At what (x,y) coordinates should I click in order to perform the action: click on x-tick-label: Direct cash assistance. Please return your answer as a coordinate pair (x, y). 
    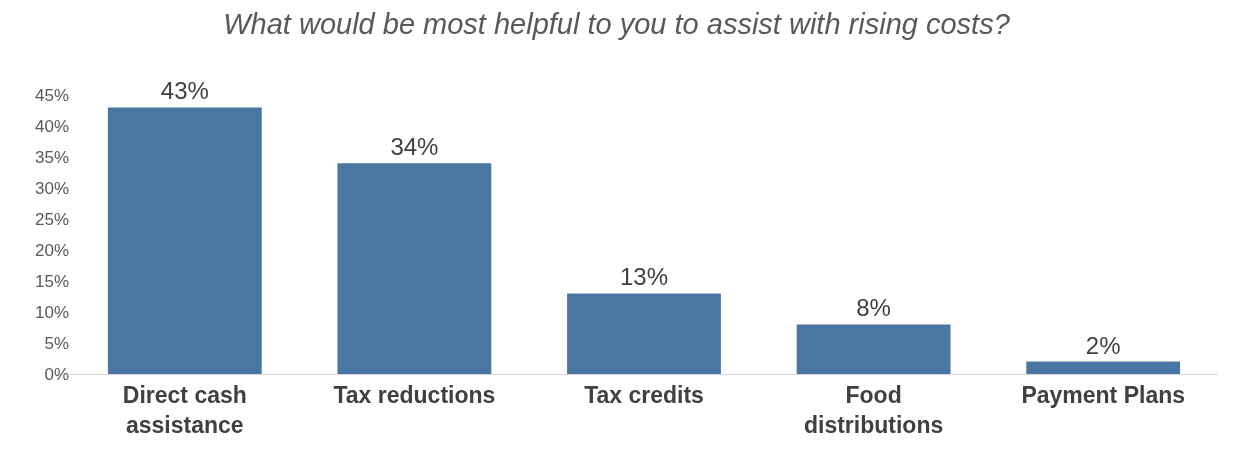
    Looking at the image, I should click on (184, 409).